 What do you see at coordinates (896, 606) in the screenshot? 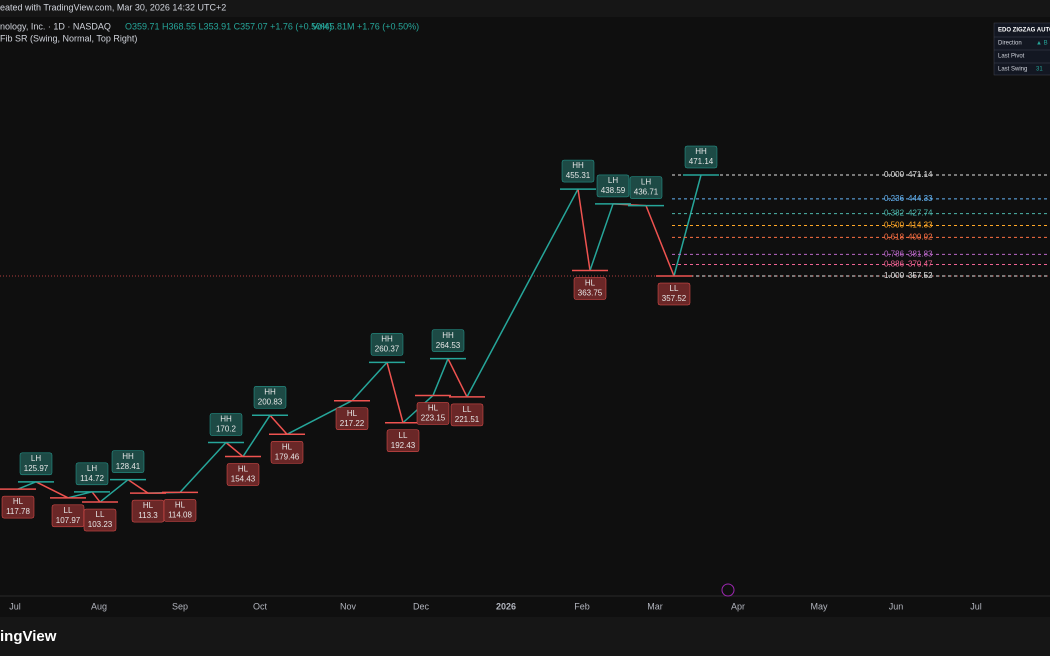
I see `x-tick-label: Jun` at bounding box center [896, 606].